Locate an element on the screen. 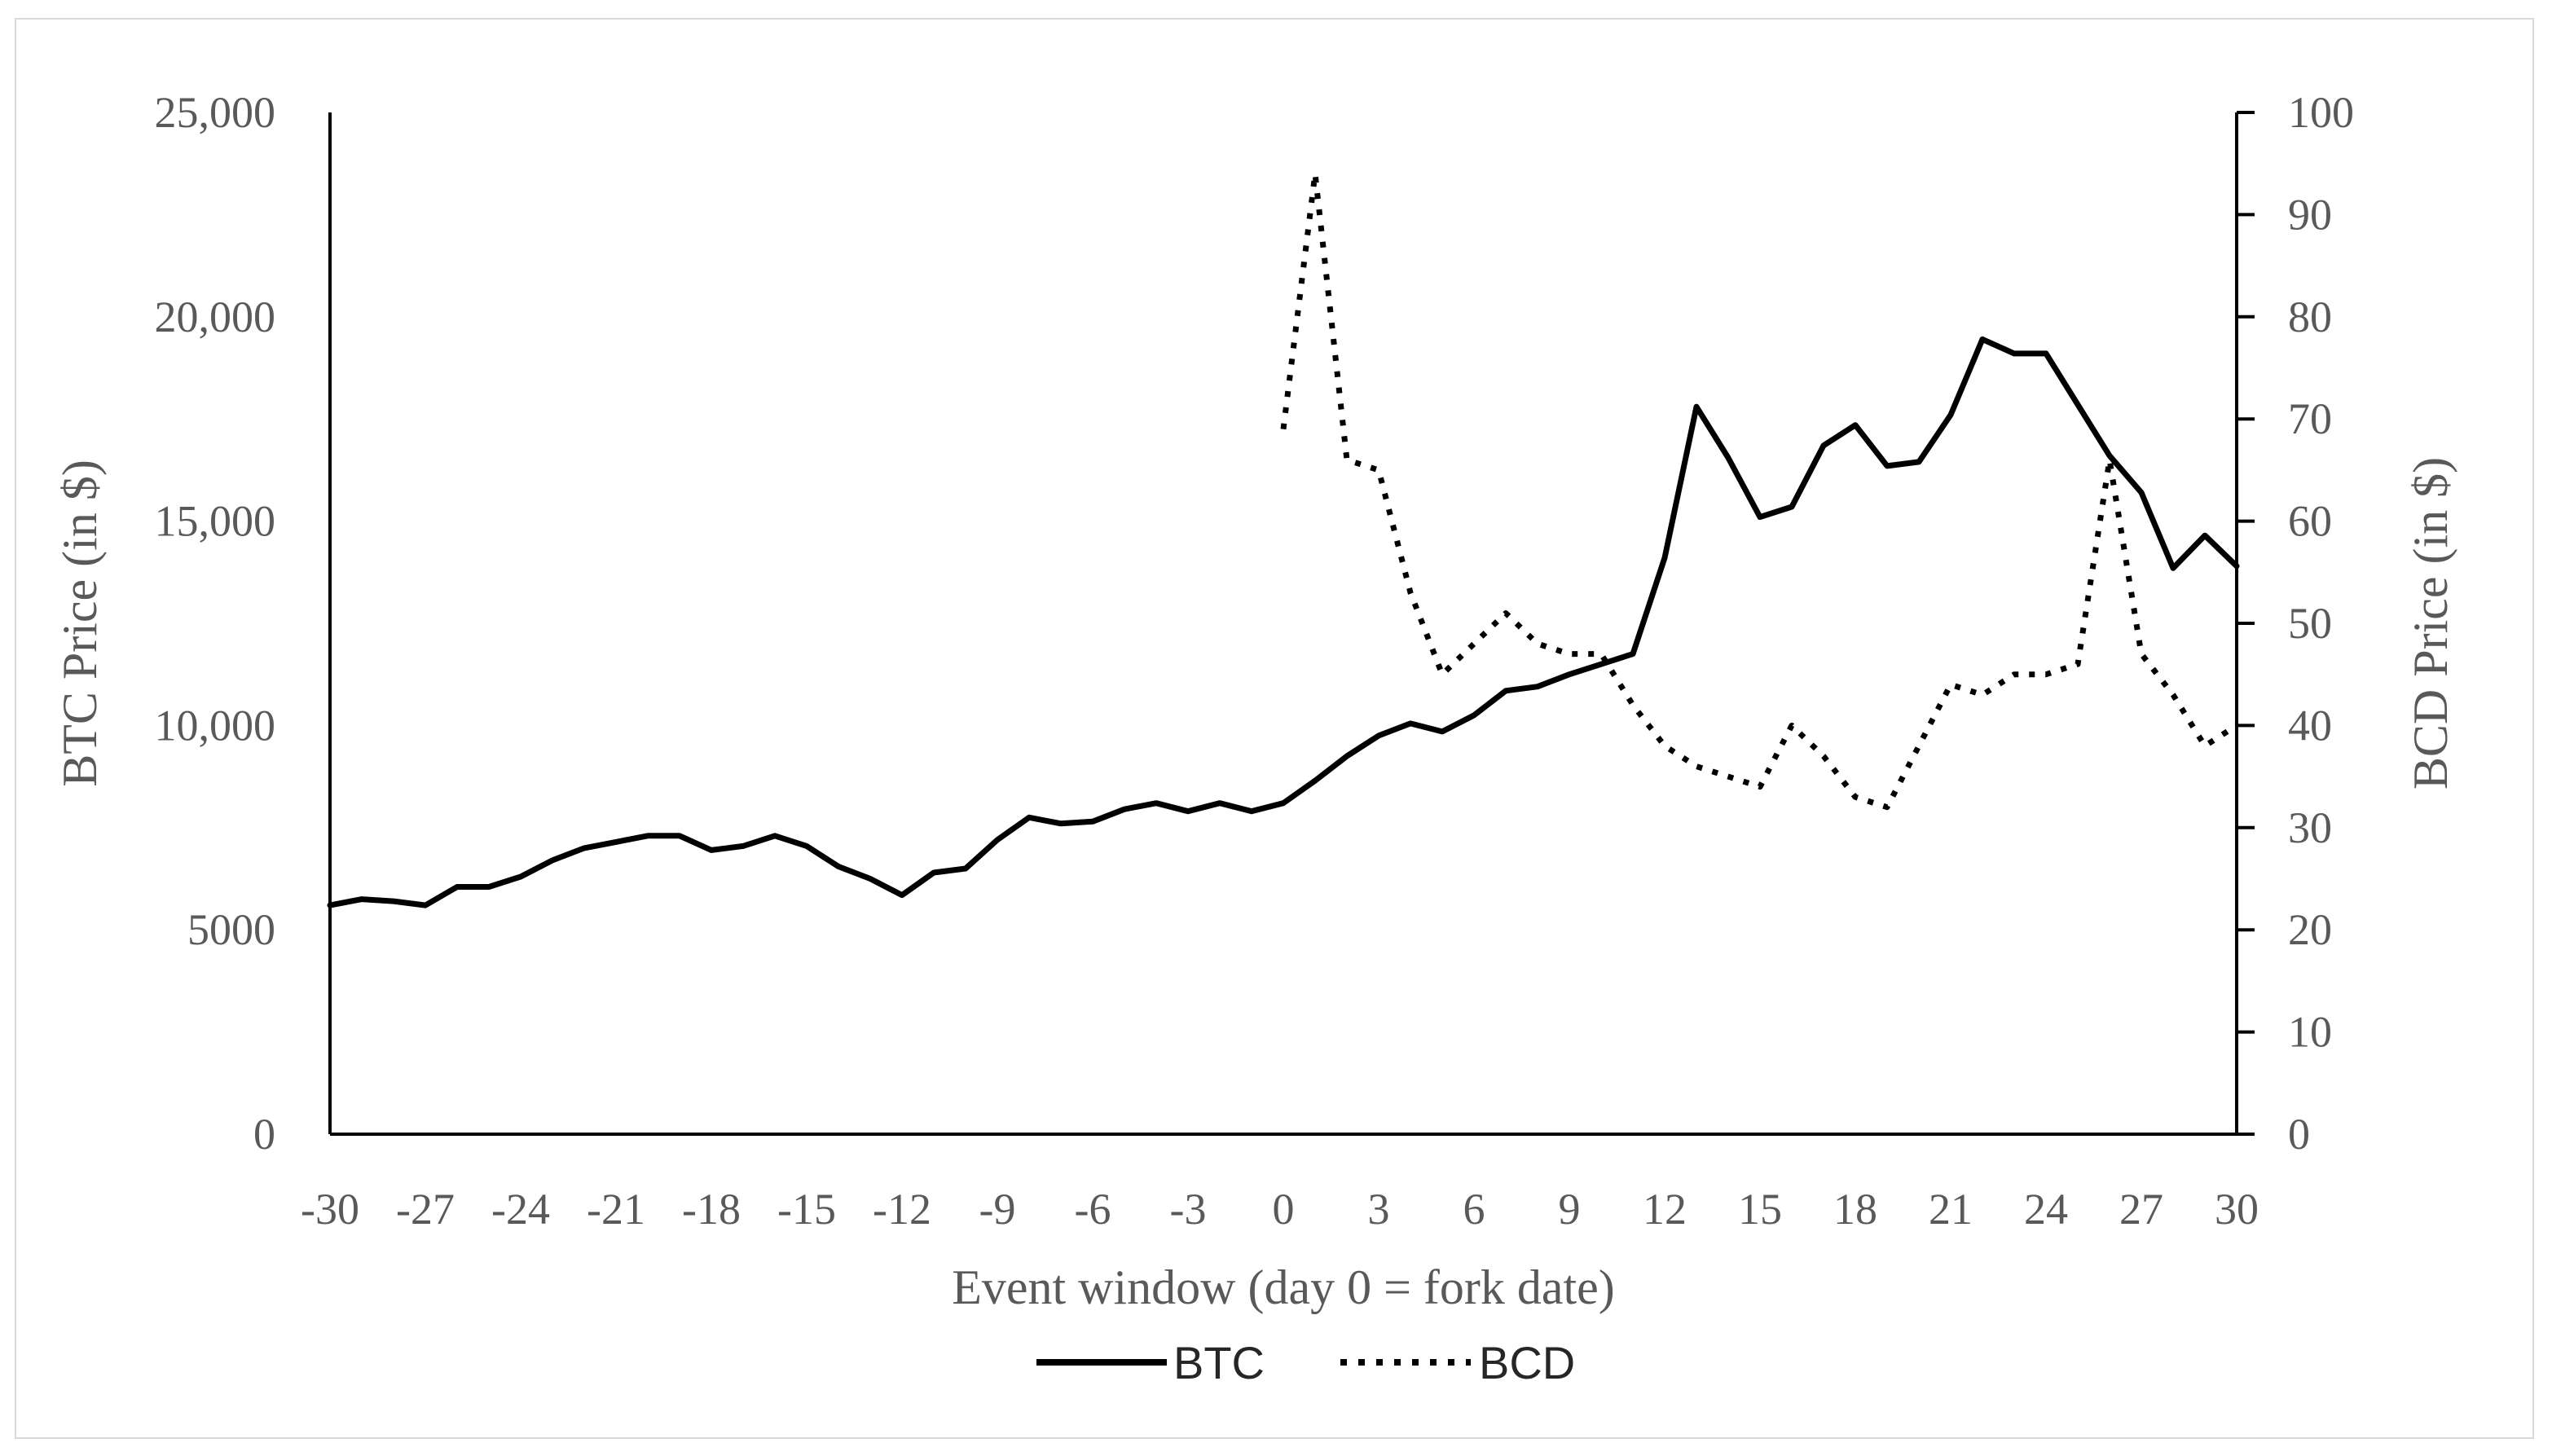 Image resolution: width=2552 pixels, height=1456 pixels. x-tick-label: 30 is located at coordinates (2237, 1209).